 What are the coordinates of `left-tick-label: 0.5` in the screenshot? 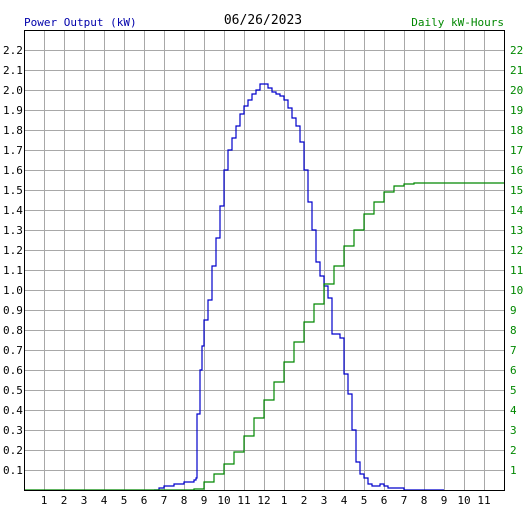 It's located at (13, 390).